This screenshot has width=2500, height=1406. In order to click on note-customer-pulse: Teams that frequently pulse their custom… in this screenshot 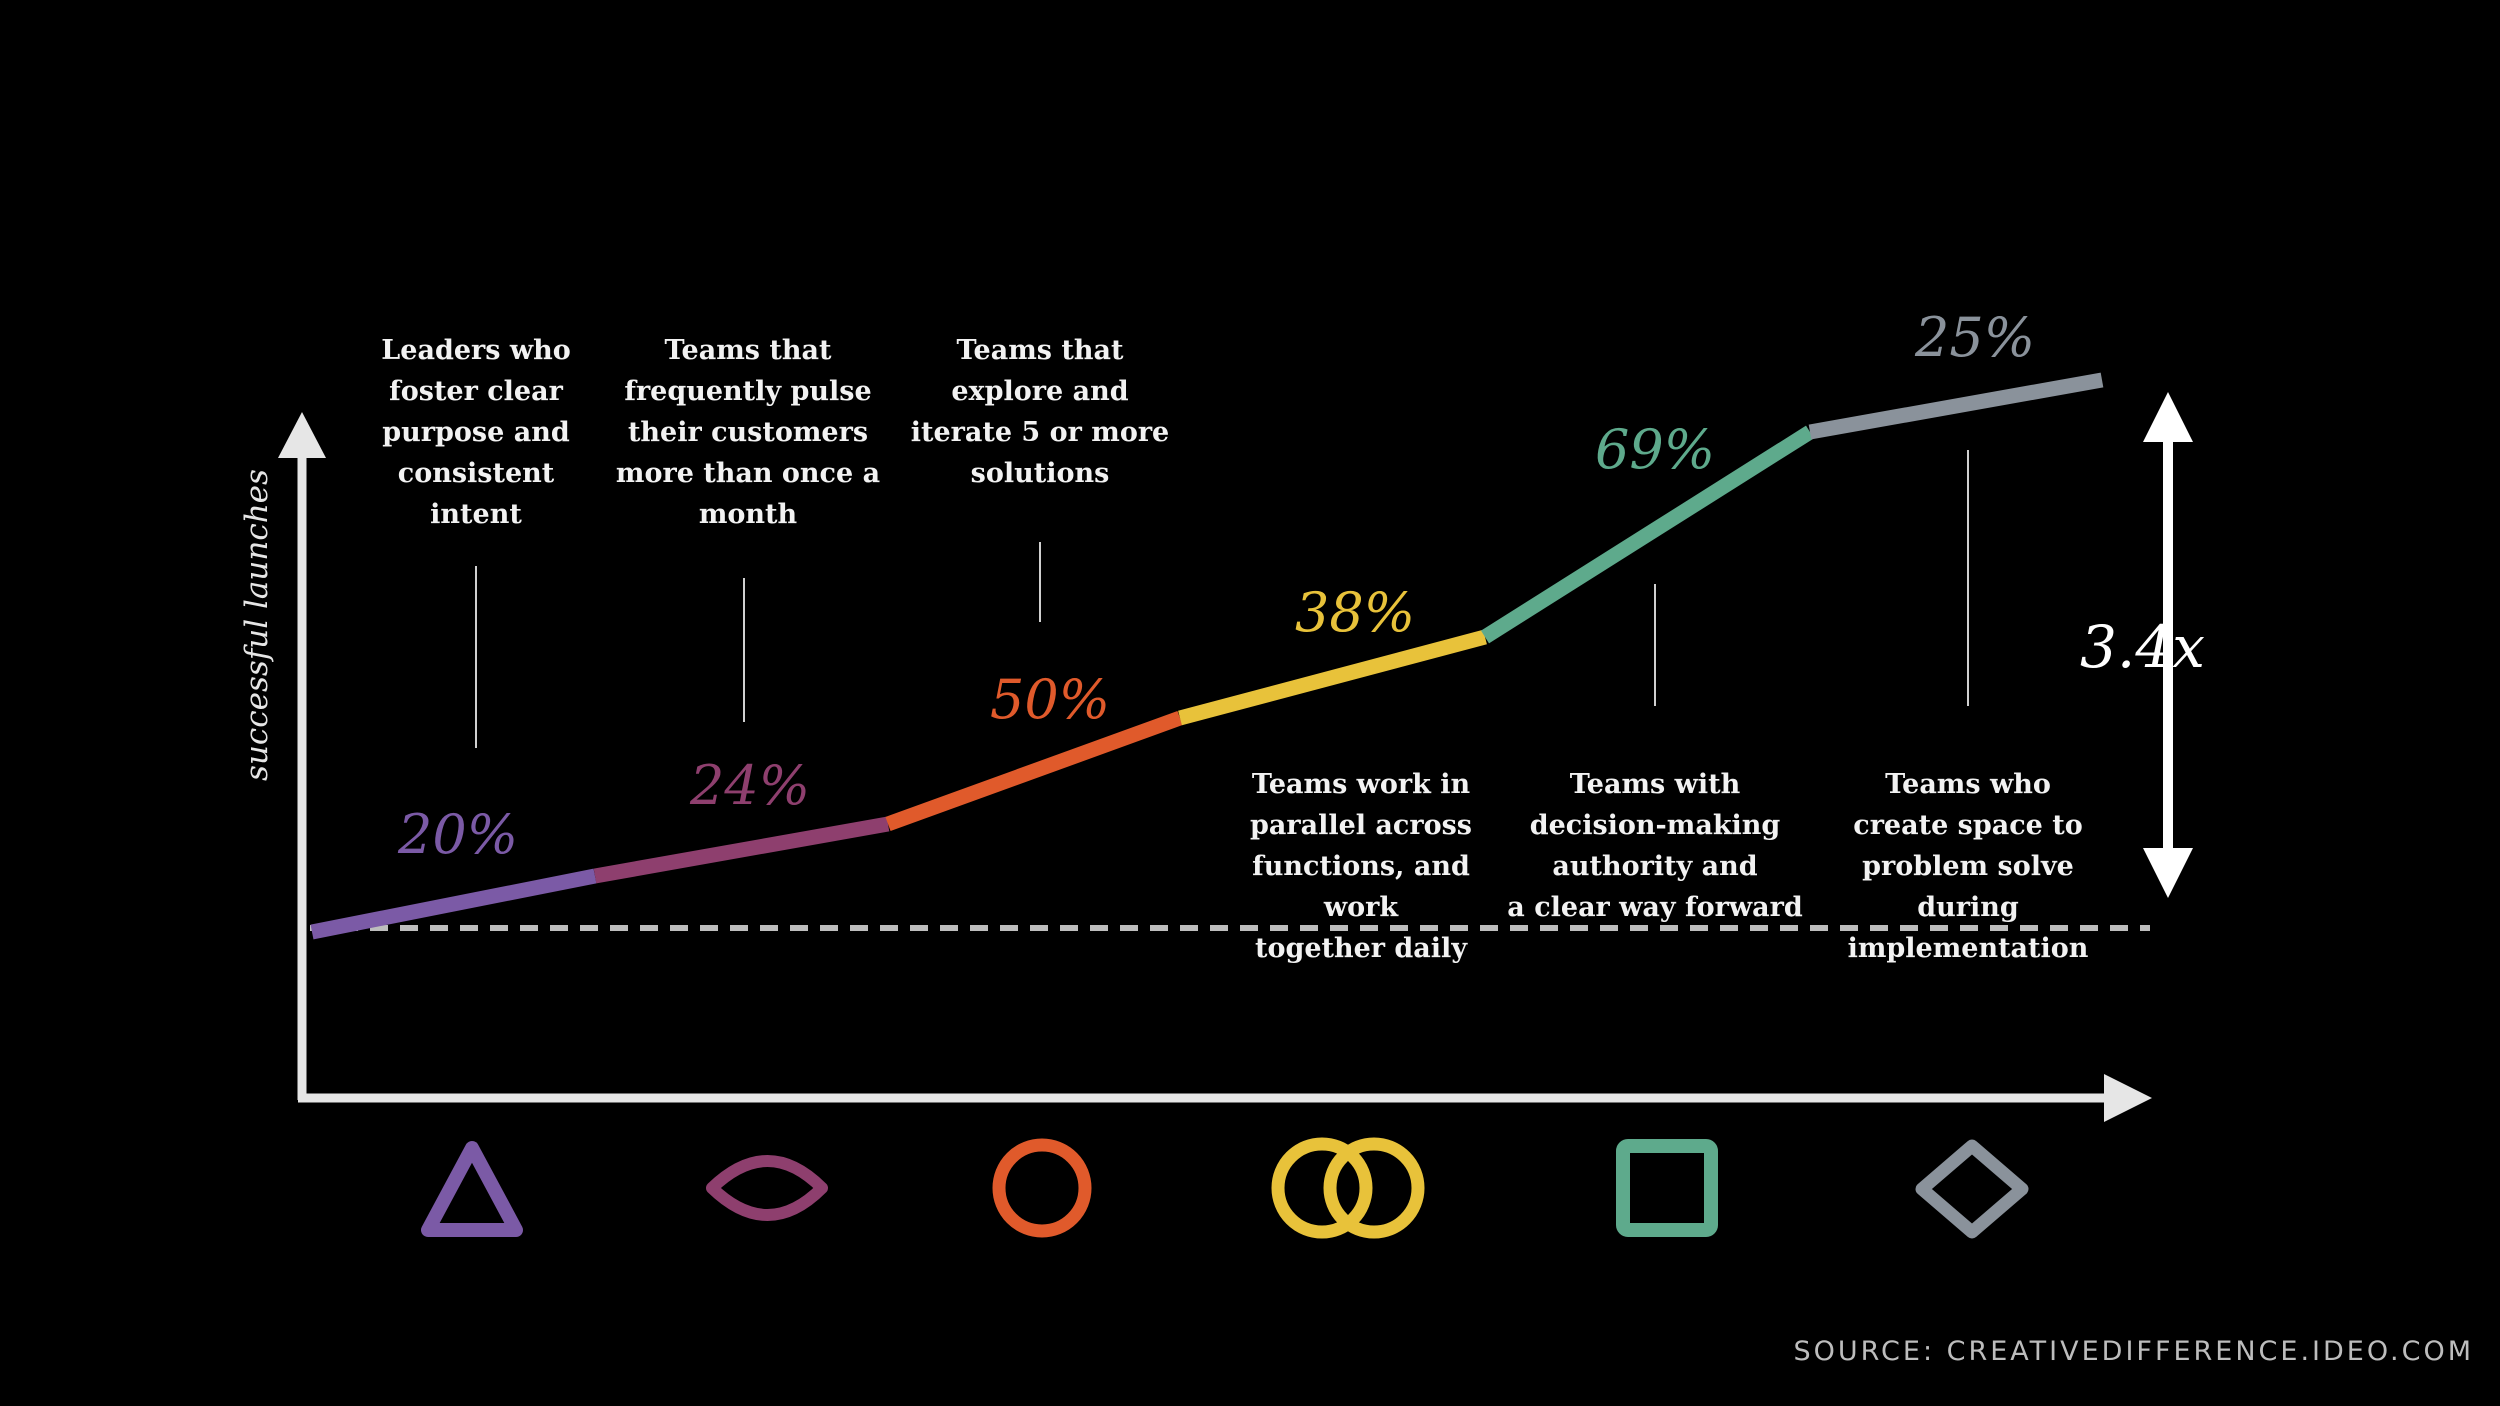, I will do `click(748, 432)`.